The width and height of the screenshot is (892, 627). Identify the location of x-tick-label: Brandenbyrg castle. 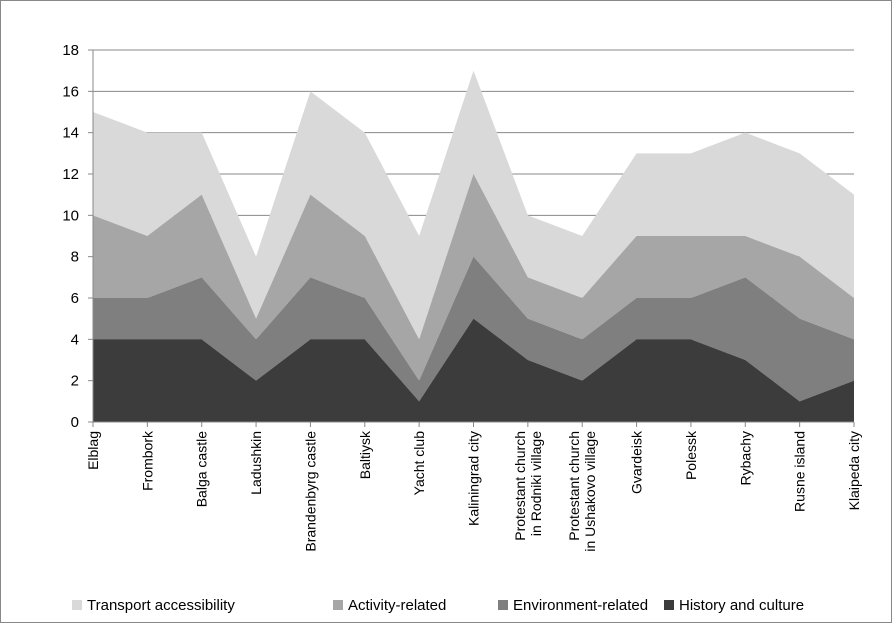
(310, 491).